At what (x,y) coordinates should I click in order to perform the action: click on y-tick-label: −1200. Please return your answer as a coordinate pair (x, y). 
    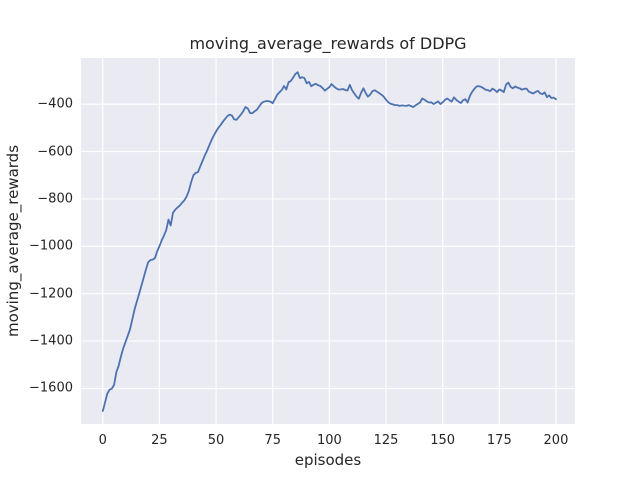
    Looking at the image, I should click on (51, 294).